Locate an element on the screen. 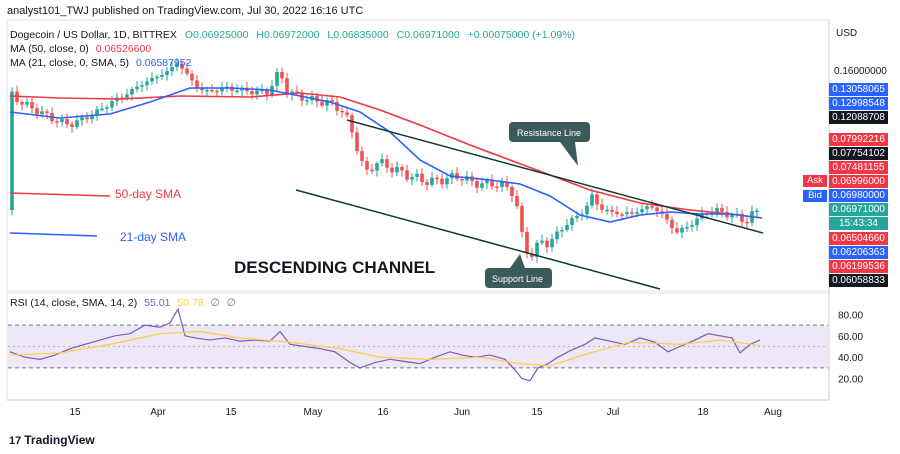 Image resolution: width=900 pixels, height=454 pixels. support-annotation: Support Line is located at coordinates (517, 279).